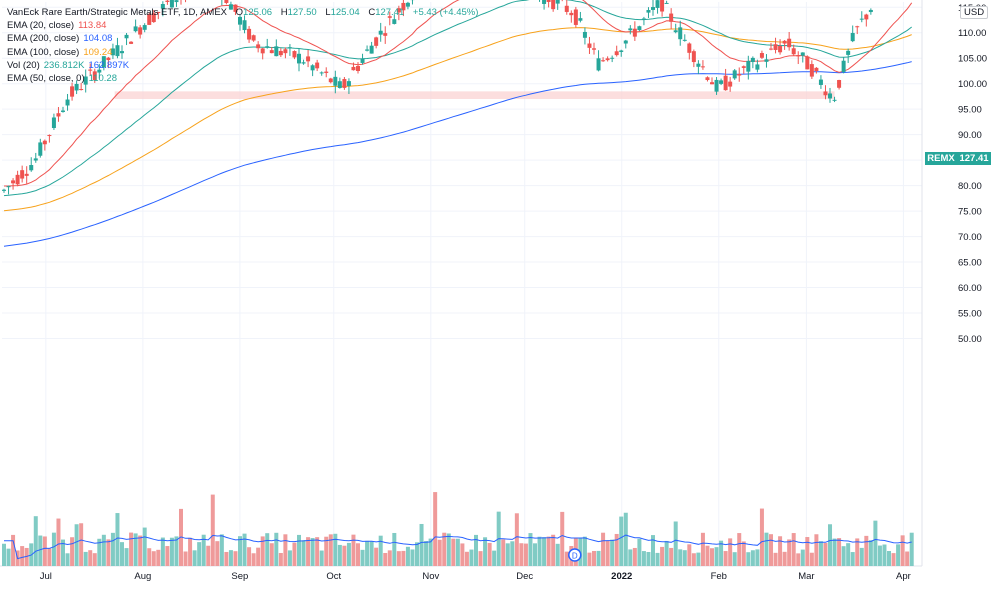 This screenshot has height=589, width=1000. What do you see at coordinates (242, 65) in the screenshot?
I see `legend-vol: Vol (20) 236.812K 162.897K` at bounding box center [242, 65].